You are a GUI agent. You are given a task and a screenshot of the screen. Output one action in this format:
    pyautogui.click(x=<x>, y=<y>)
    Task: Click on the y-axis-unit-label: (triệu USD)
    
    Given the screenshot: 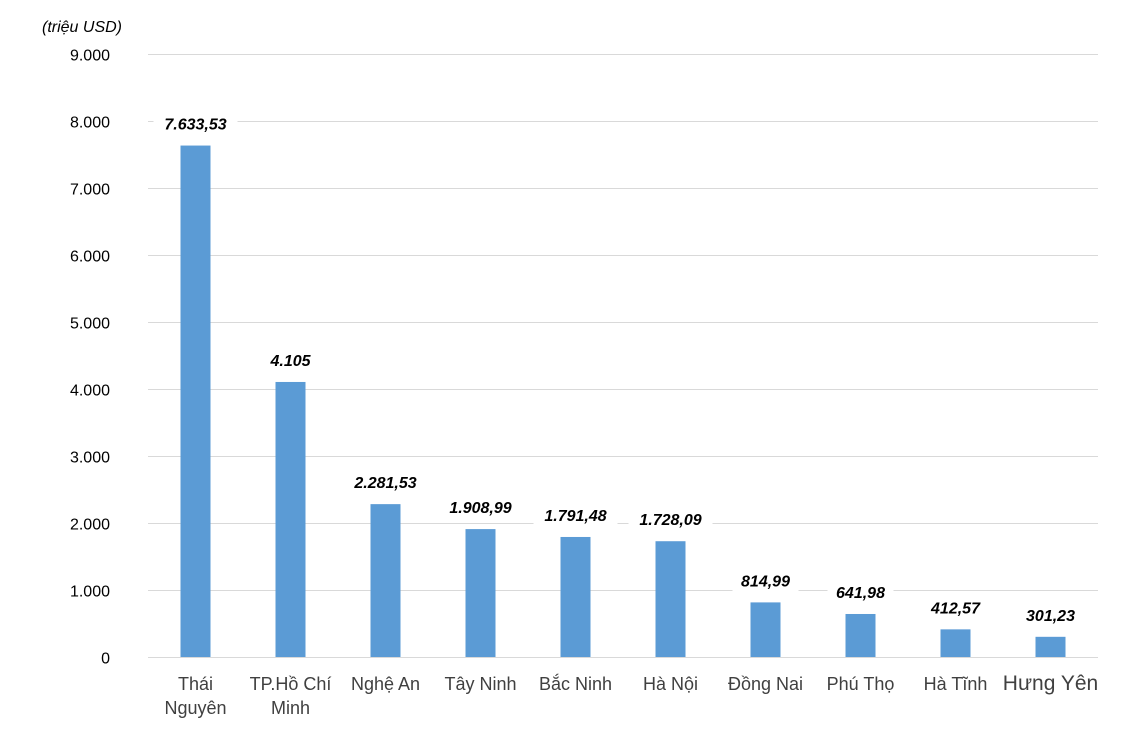 What is the action you would take?
    pyautogui.click(x=82, y=27)
    